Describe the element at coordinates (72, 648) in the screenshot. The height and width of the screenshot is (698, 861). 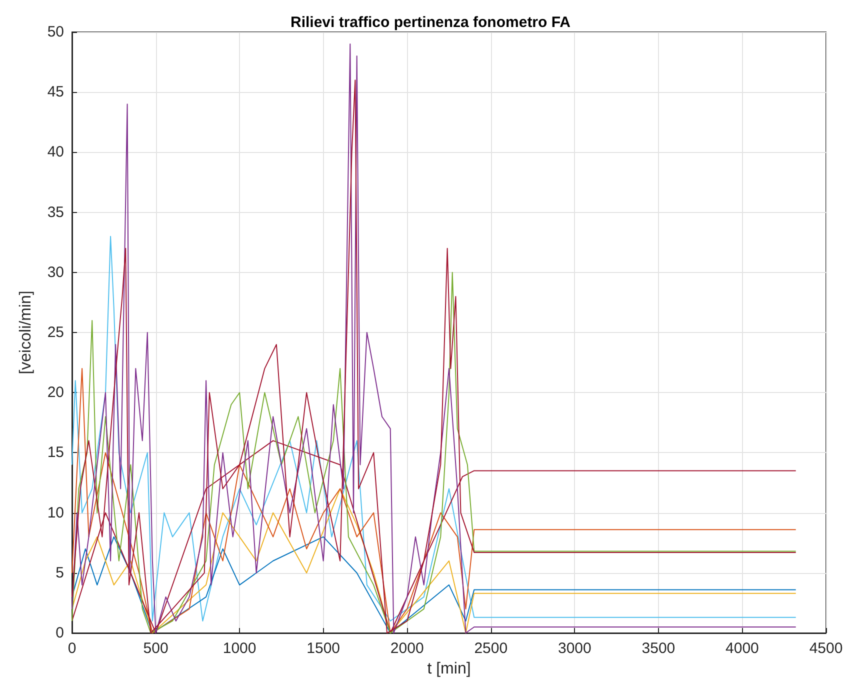
I see `x-tick-label: 0` at that location.